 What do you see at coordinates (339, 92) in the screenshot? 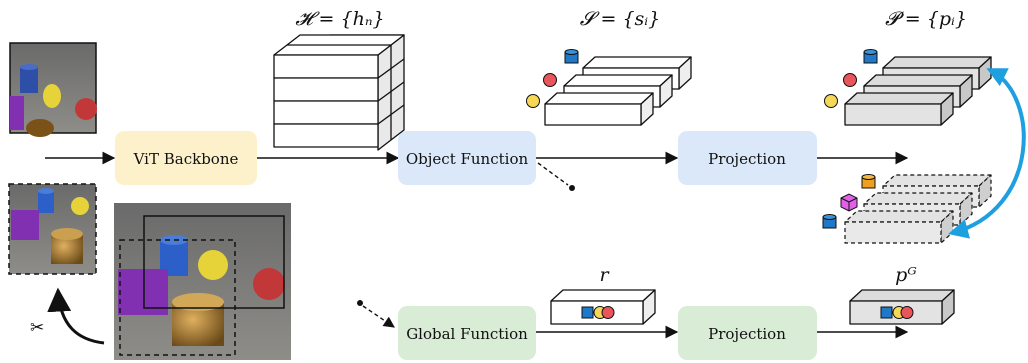
I see `hidden-feature-stack` at bounding box center [339, 92].